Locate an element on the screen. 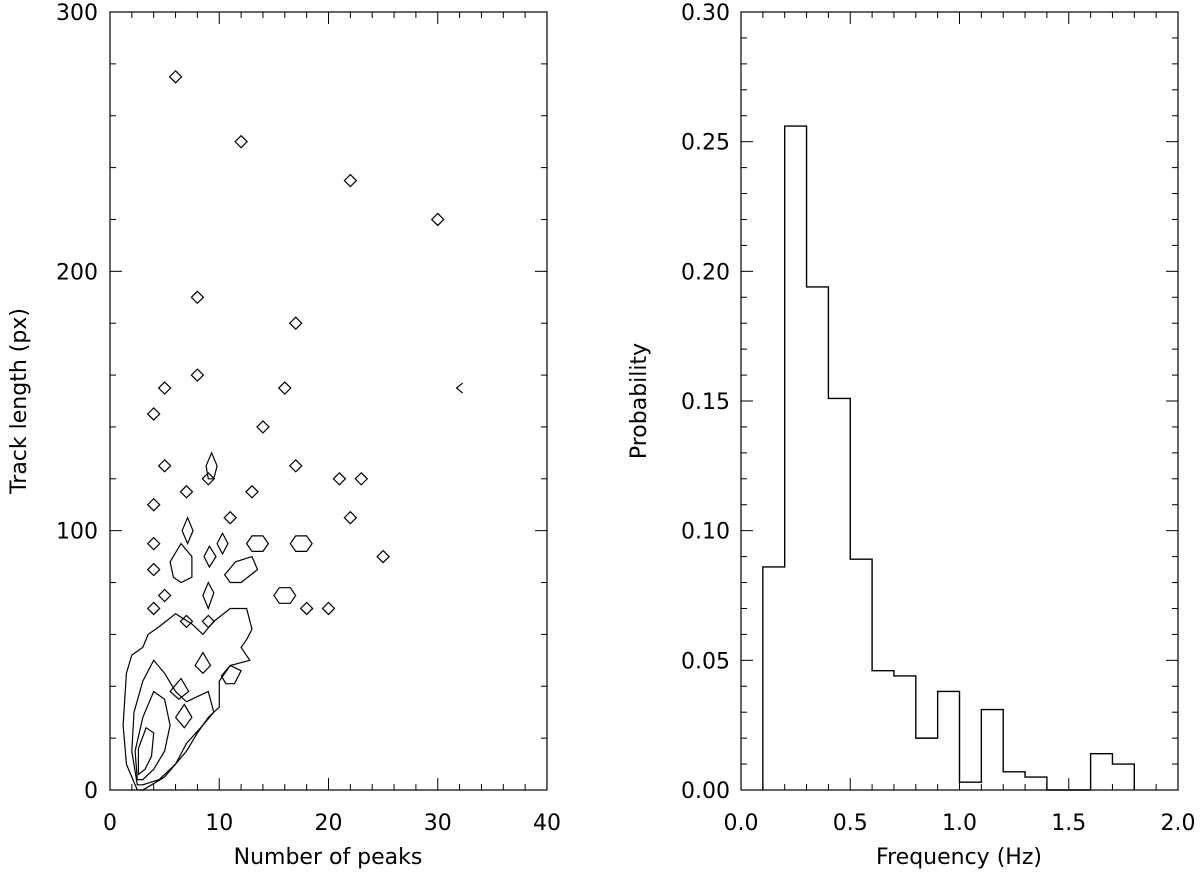 The height and width of the screenshot is (874, 1200). scatter-y-tick-label: 200 is located at coordinates (77, 272).